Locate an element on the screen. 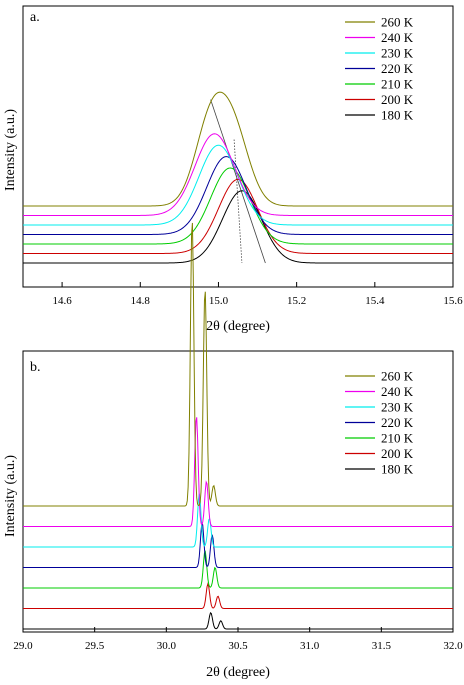 The height and width of the screenshot is (685, 464). panel-a-legend-label-5: 200 K is located at coordinates (397, 99).